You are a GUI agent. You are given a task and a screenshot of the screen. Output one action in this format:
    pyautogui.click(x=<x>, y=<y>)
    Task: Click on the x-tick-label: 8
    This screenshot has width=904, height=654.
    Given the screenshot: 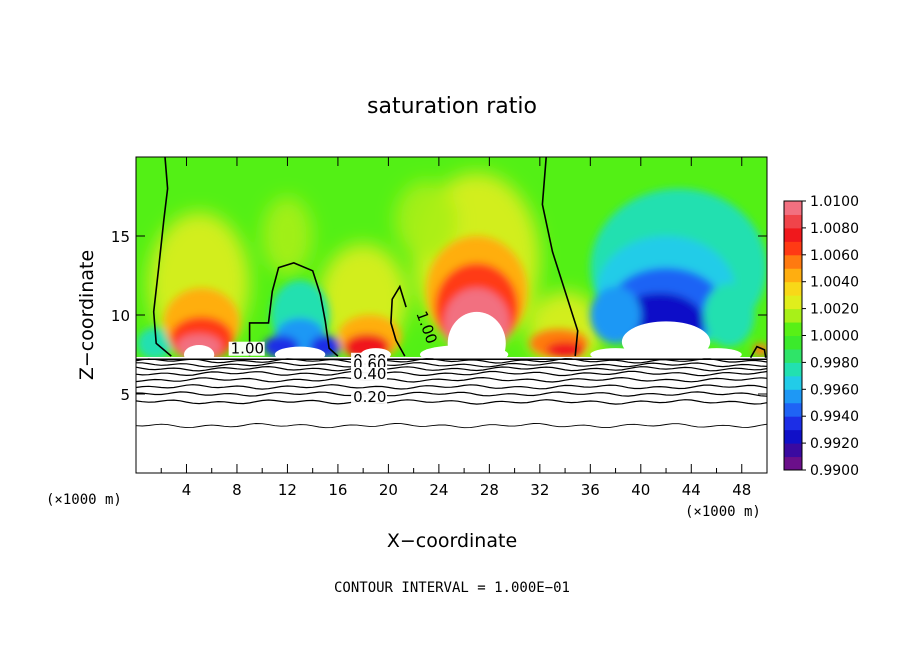 What is the action you would take?
    pyautogui.click(x=237, y=490)
    